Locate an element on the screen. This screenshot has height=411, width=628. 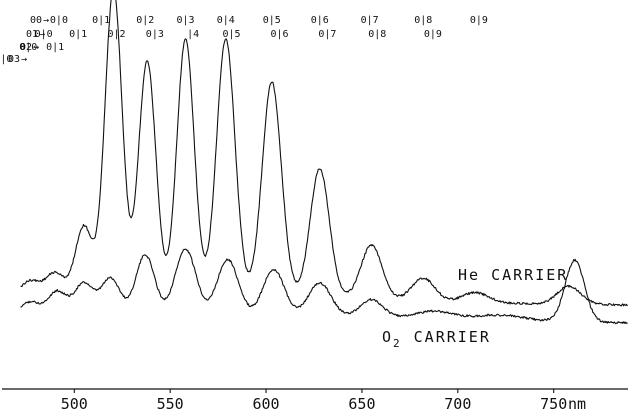
x-tick-label: 750 is located at coordinates (553, 403).